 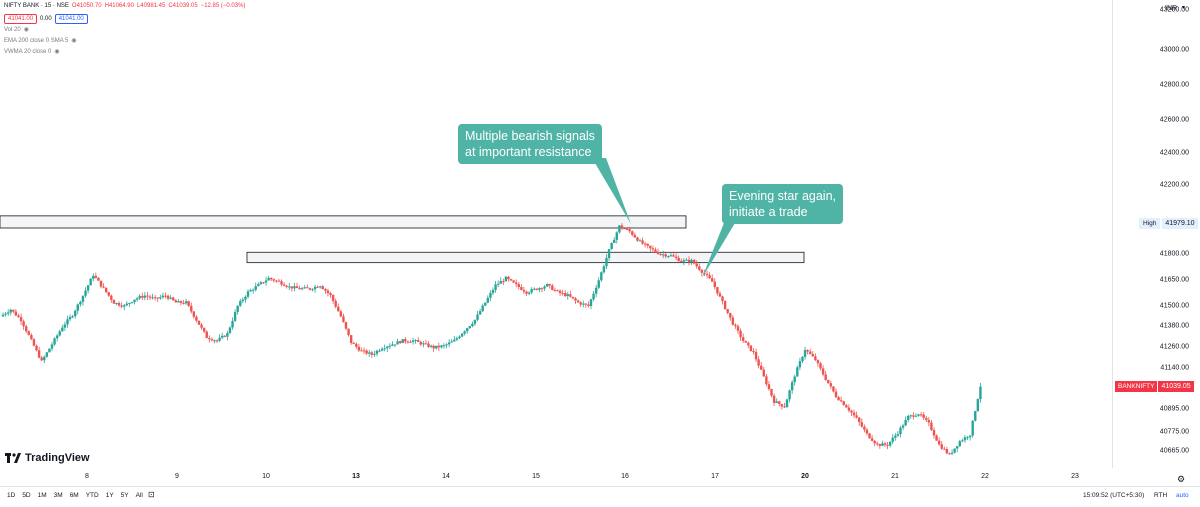 What do you see at coordinates (40, 41) in the screenshot?
I see `indicator-legend-row: EMA 200 close 0 SMA 5 ◉` at bounding box center [40, 41].